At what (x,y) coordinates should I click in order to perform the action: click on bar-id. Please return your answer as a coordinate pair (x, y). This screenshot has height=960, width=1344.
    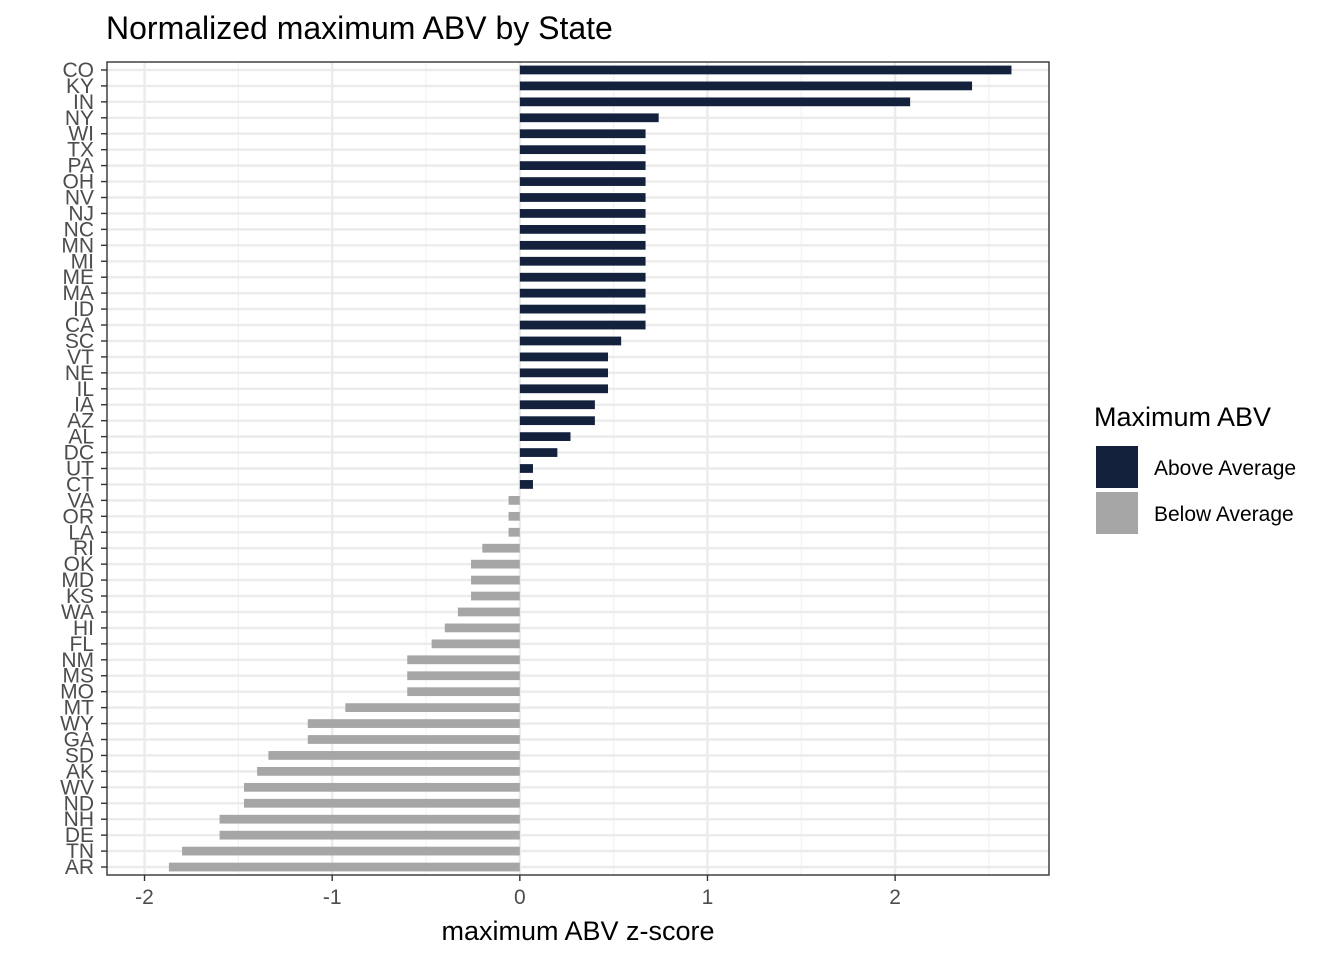
    Looking at the image, I should click on (582, 309).